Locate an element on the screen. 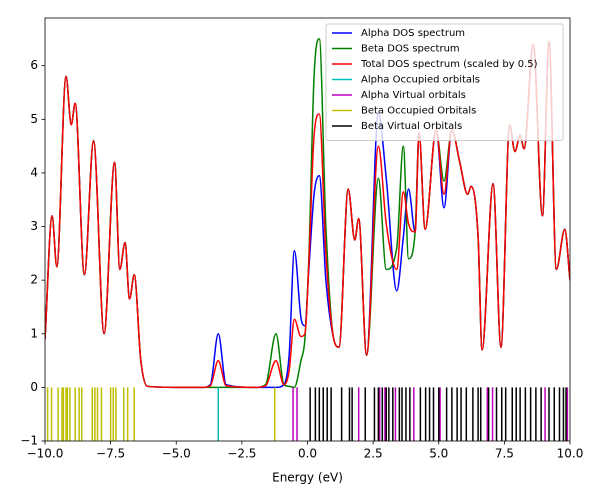 This screenshot has height=500, width=600. legend-label: Beta DOS spectrum is located at coordinates (410, 49).